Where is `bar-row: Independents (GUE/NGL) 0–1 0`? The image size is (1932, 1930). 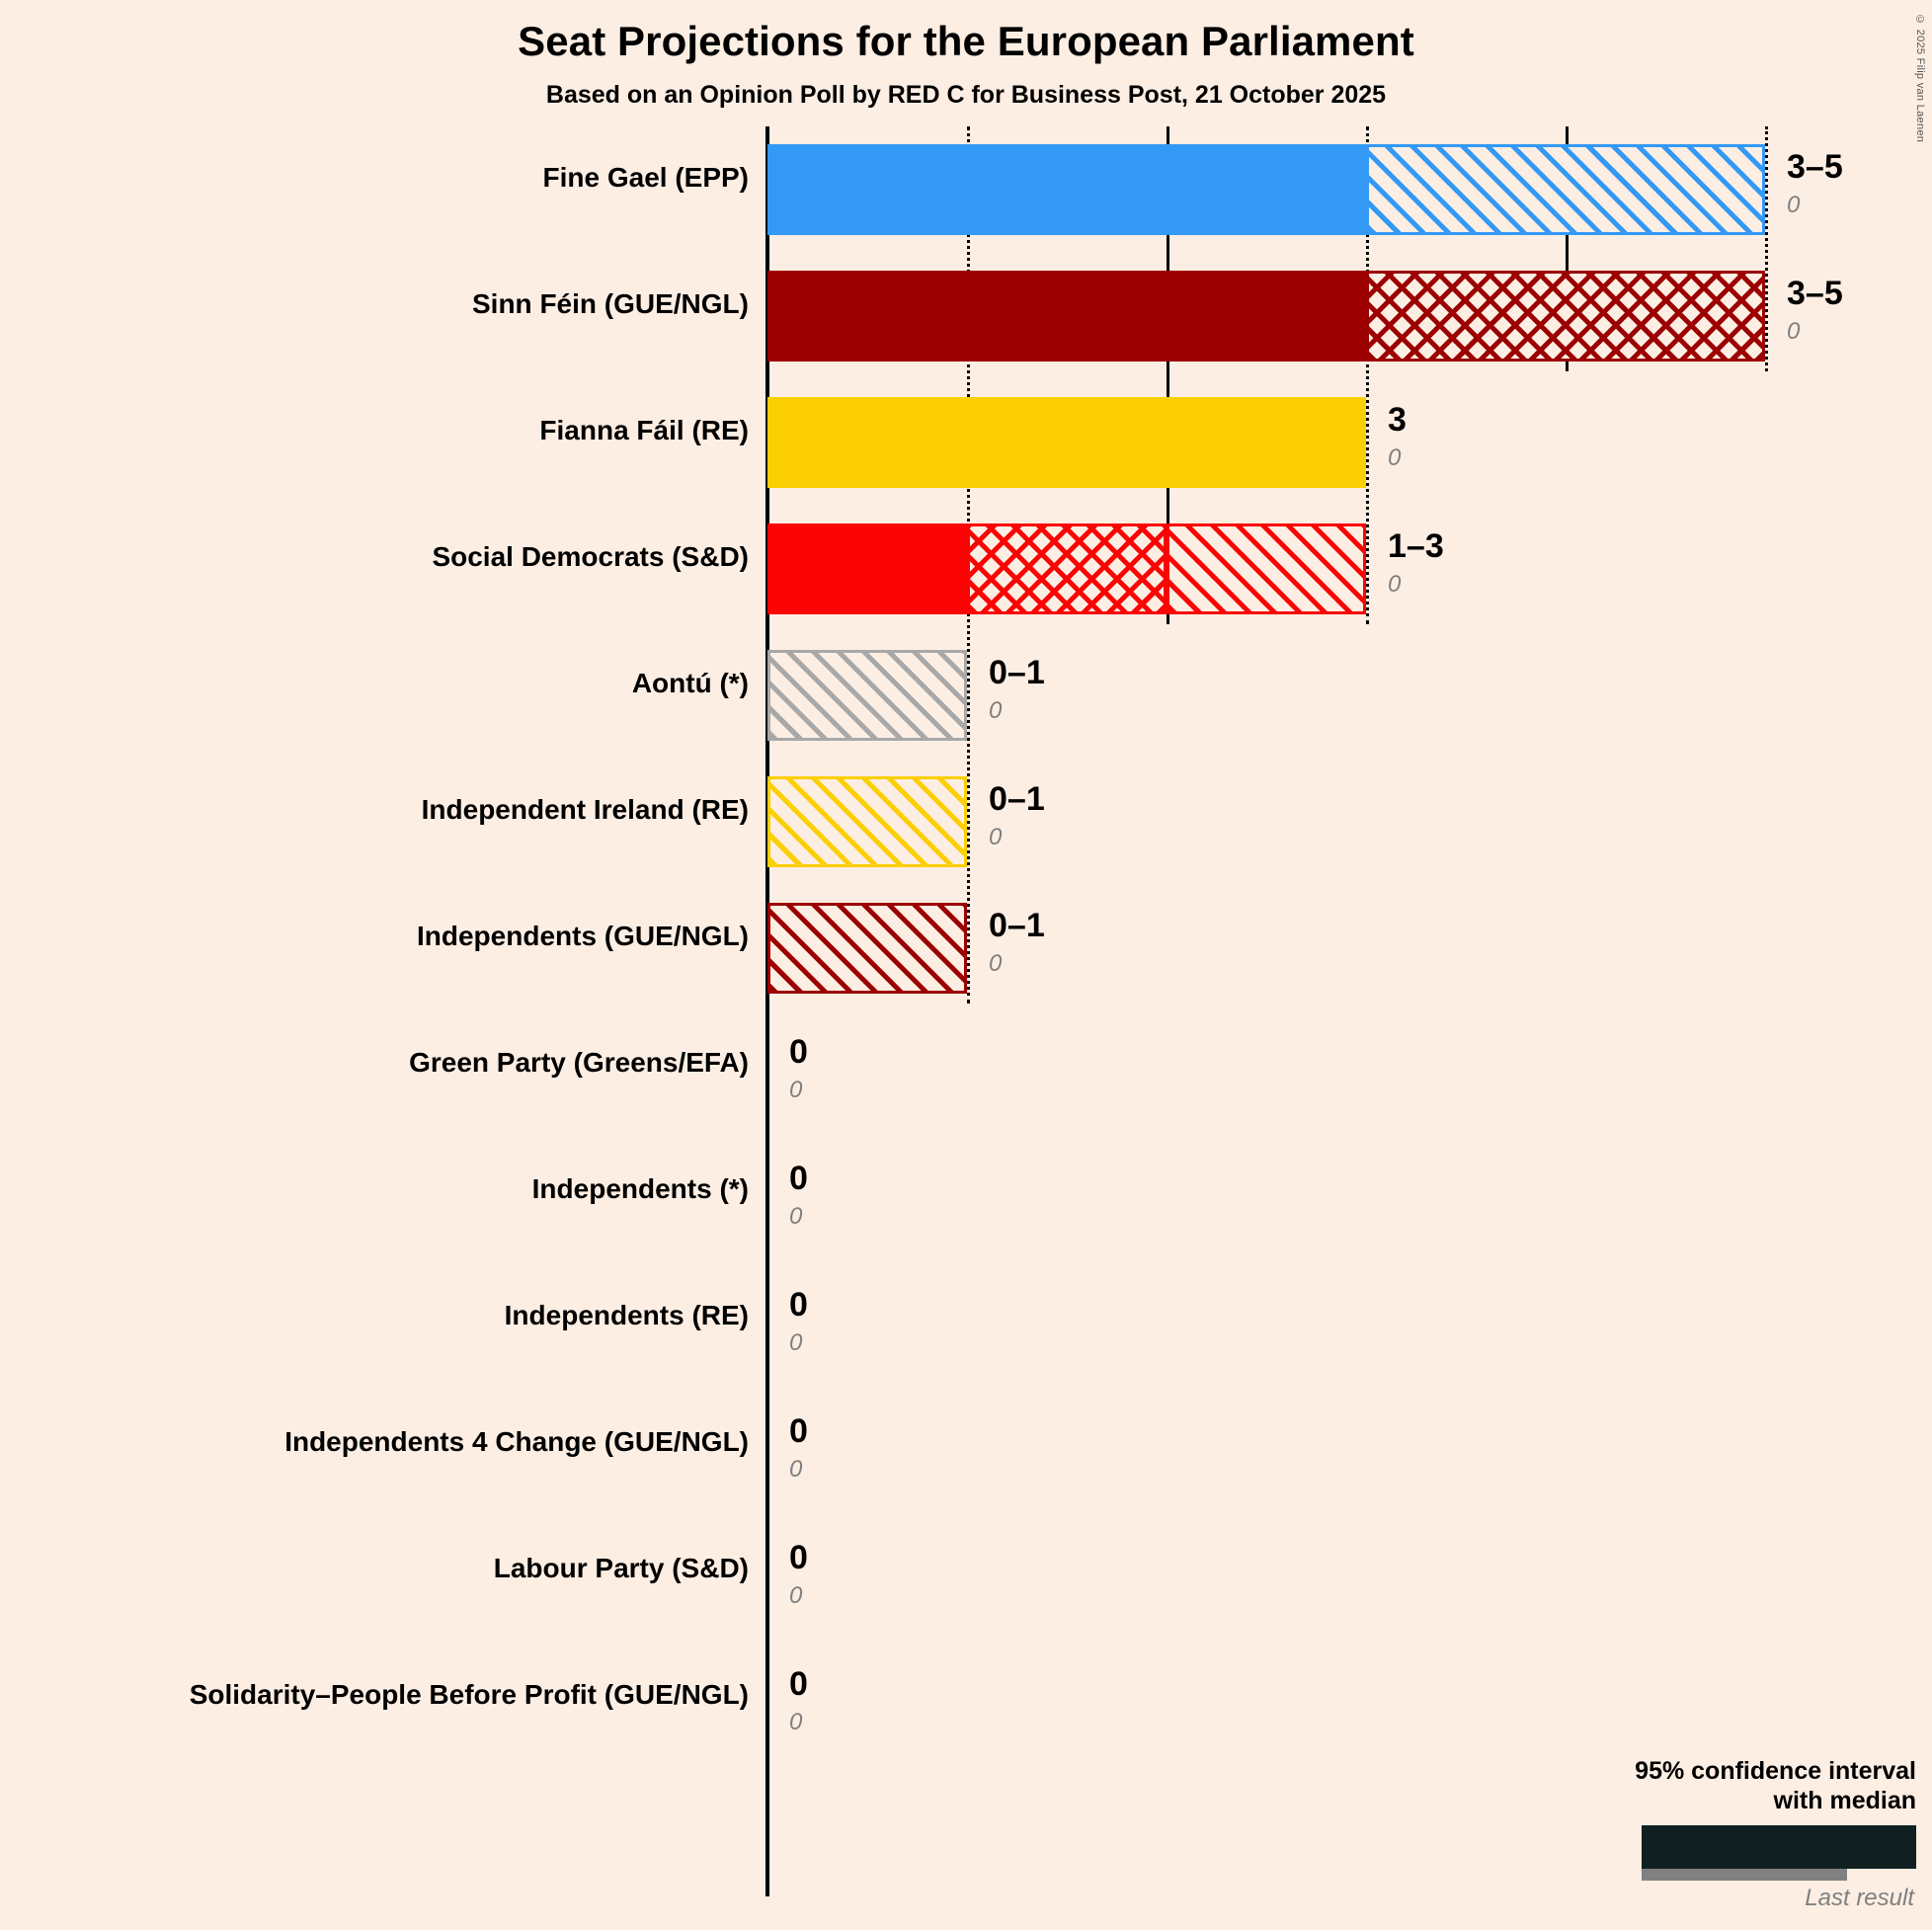 bar-row: Independents (GUE/NGL) 0–1 0 is located at coordinates (966, 948).